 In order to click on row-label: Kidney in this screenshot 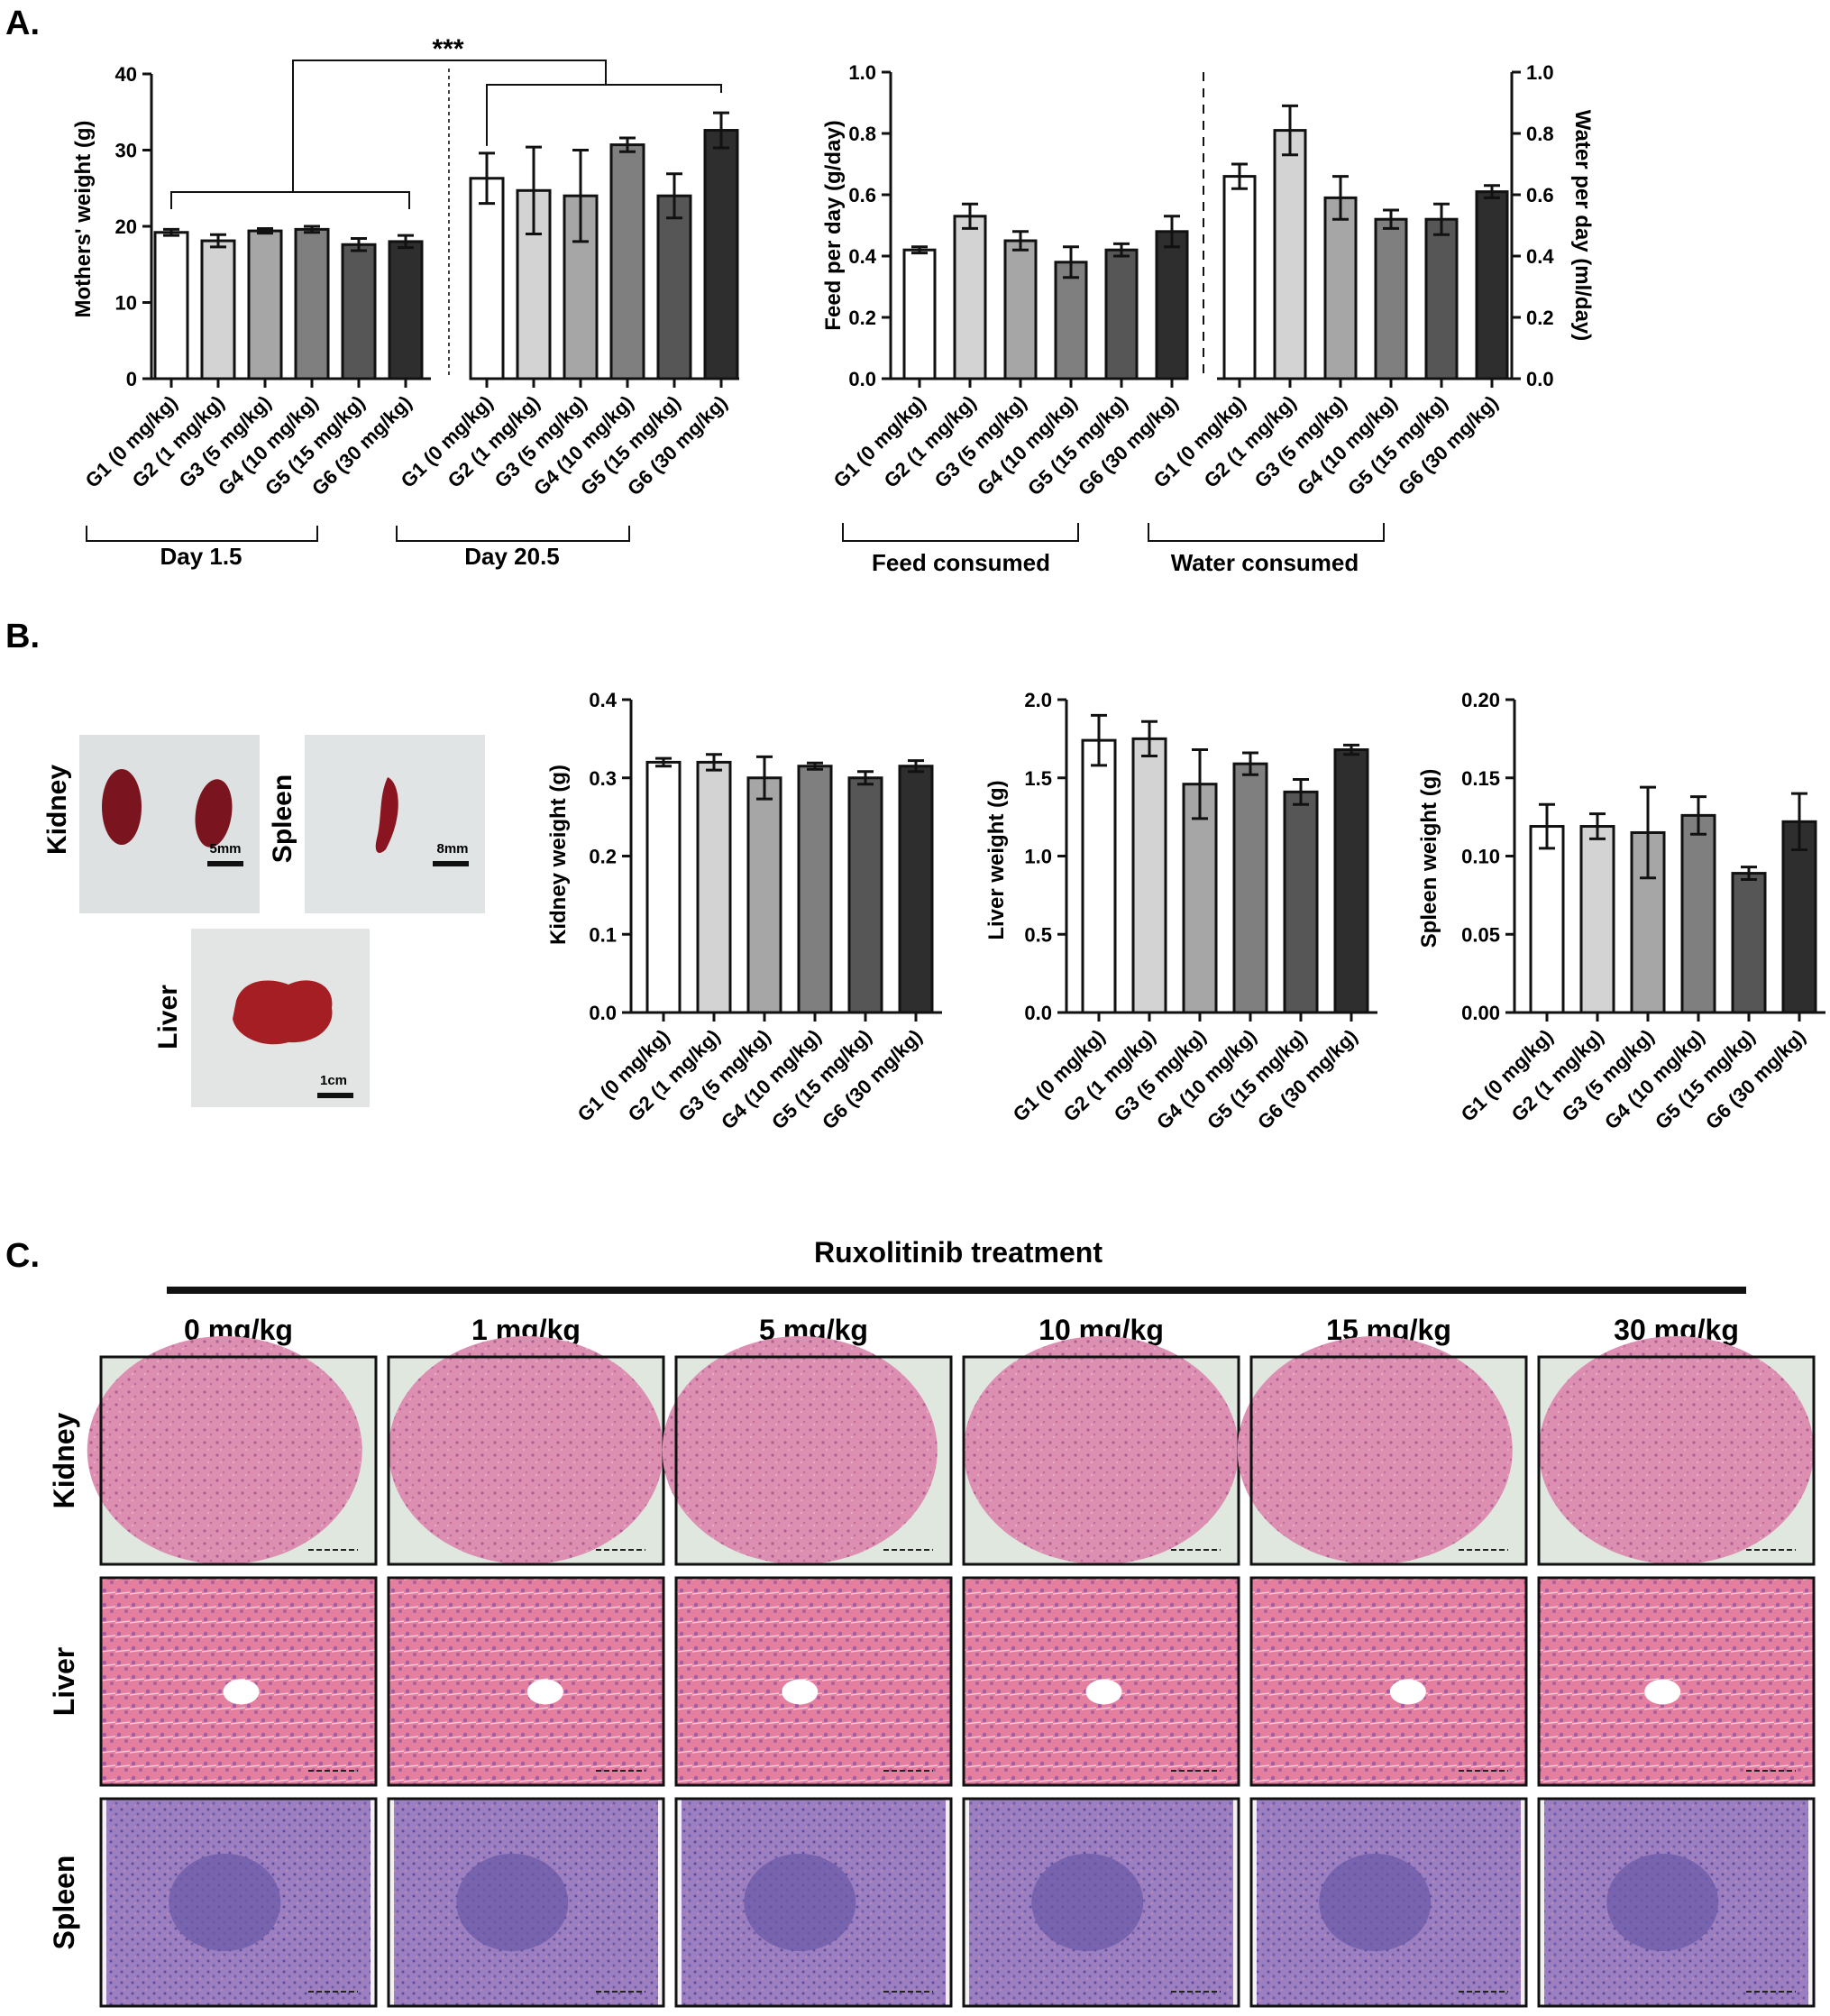, I will do `click(64, 1460)`.